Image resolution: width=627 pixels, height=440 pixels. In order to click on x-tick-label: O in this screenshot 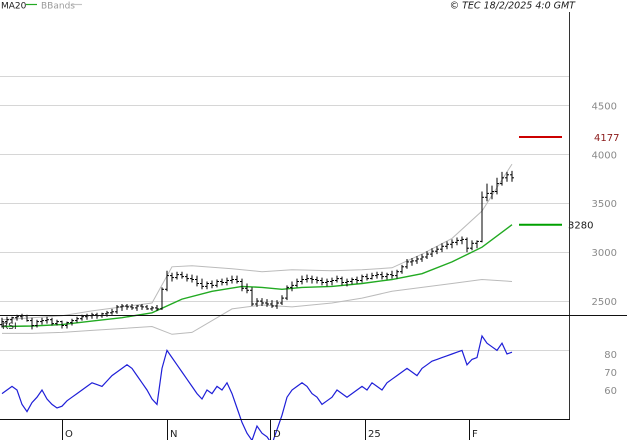, I will do `click(69, 434)`.